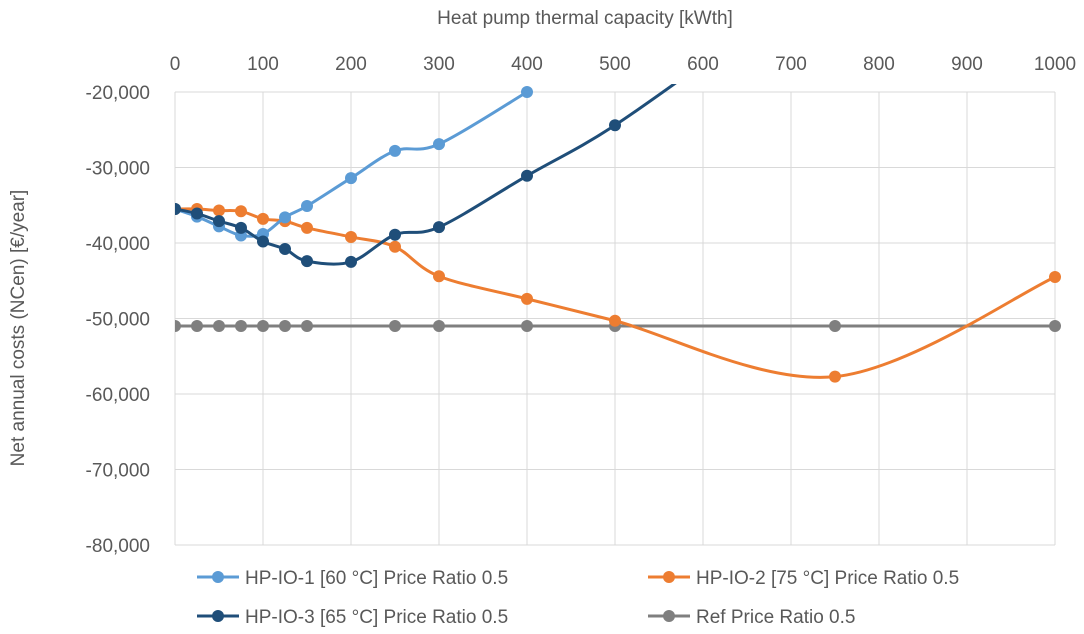  What do you see at coordinates (351, 64) in the screenshot?
I see `x-tick-label-2: 200` at bounding box center [351, 64].